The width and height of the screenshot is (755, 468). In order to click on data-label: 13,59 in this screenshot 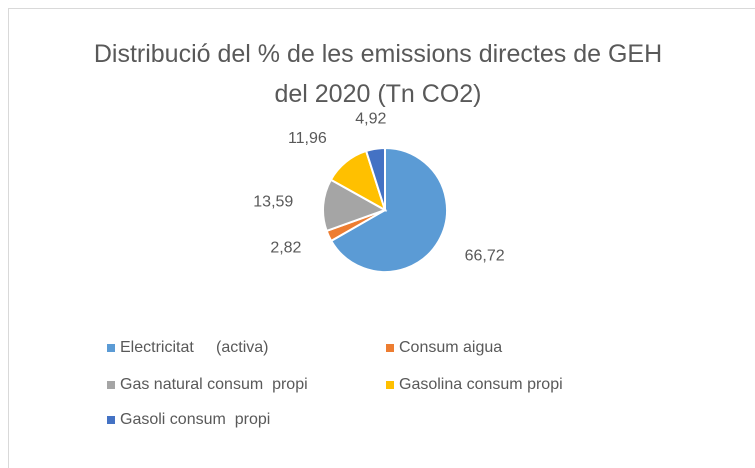, I will do `click(273, 202)`.